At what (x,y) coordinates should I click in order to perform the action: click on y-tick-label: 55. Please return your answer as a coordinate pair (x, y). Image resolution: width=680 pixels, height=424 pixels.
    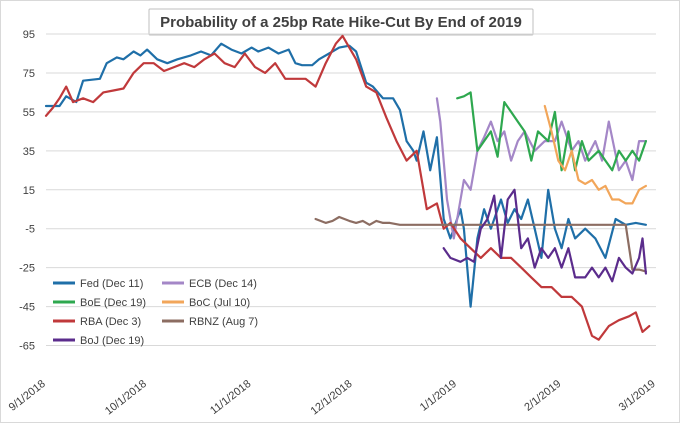
    Looking at the image, I should click on (29, 113).